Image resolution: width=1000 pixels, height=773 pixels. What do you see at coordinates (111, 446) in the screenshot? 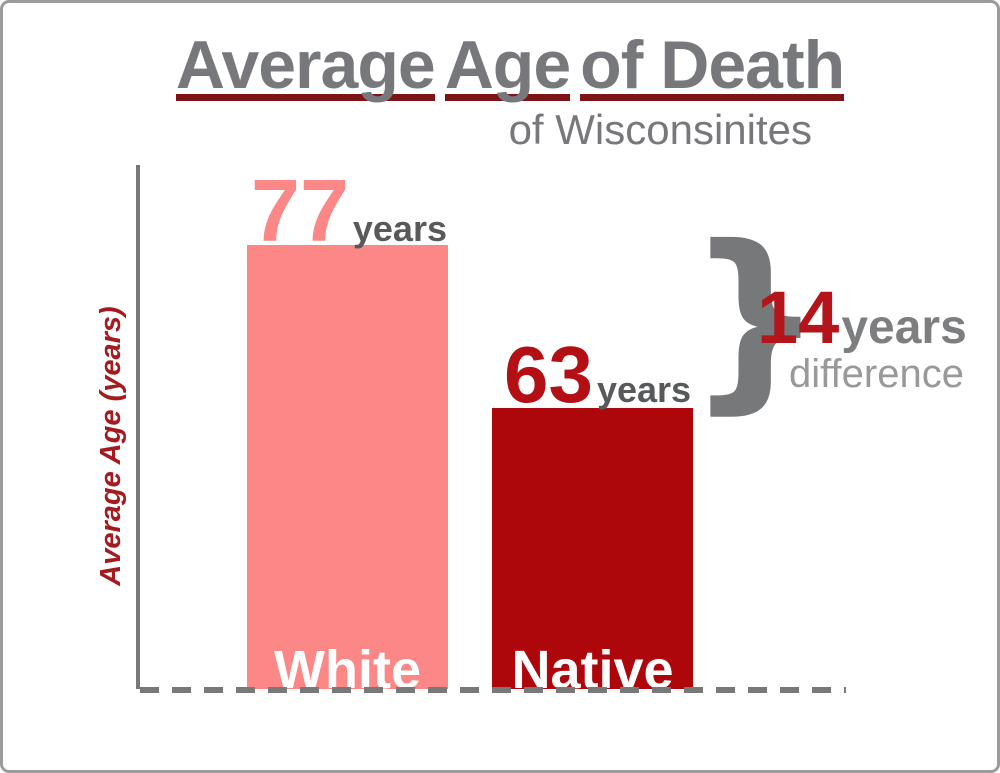
I see `y-axis-label: Average Age (years)` at bounding box center [111, 446].